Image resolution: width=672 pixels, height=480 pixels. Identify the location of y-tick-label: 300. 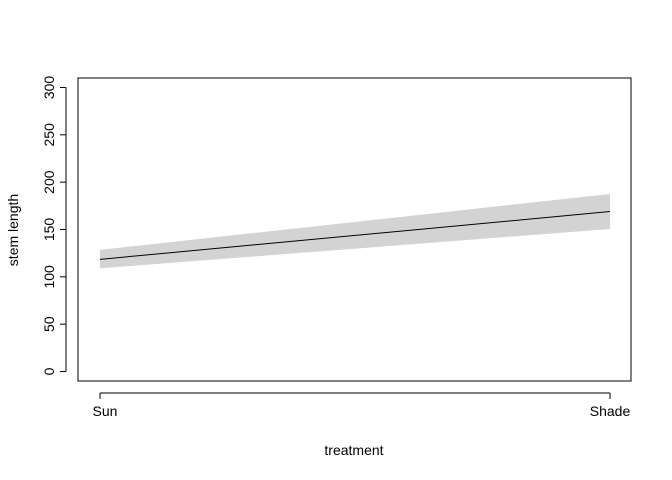
(49, 88).